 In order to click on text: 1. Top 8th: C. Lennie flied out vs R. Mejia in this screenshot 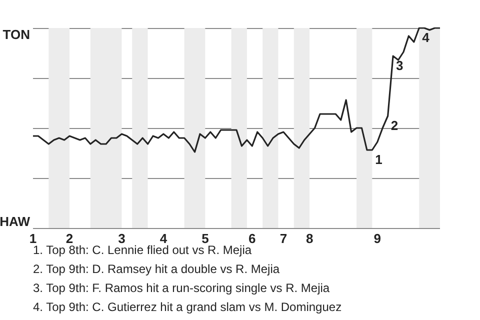, I will do `click(142, 250)`.